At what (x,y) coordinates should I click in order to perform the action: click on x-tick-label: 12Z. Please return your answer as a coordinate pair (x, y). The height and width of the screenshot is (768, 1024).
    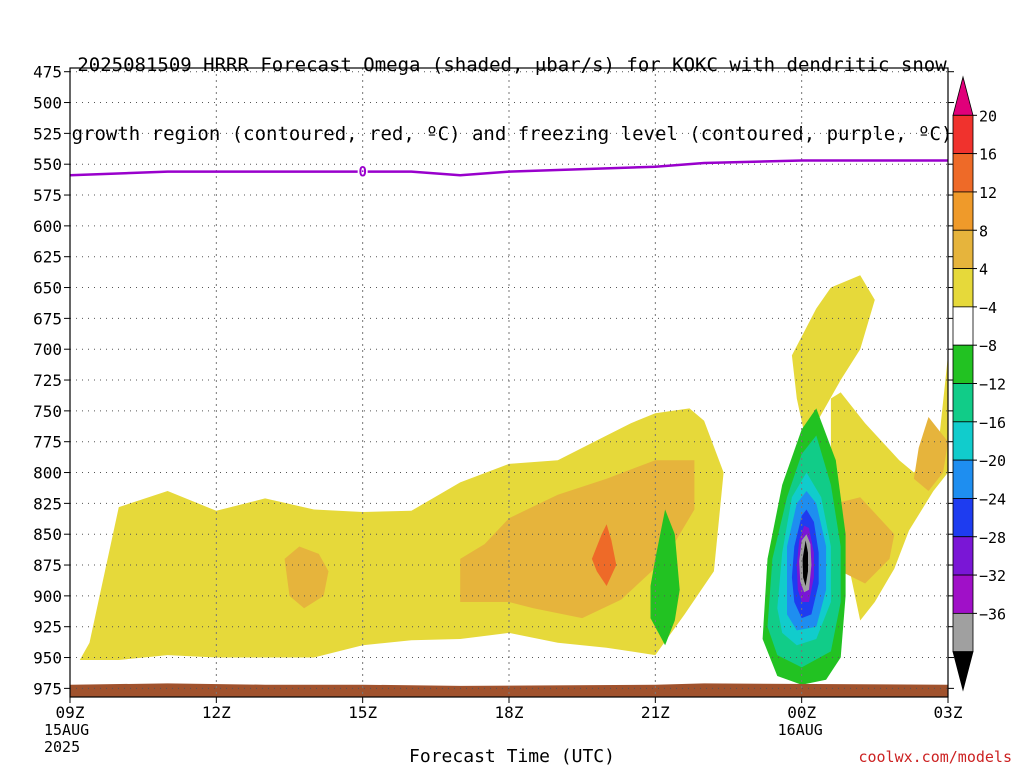
    Looking at the image, I should click on (216, 712).